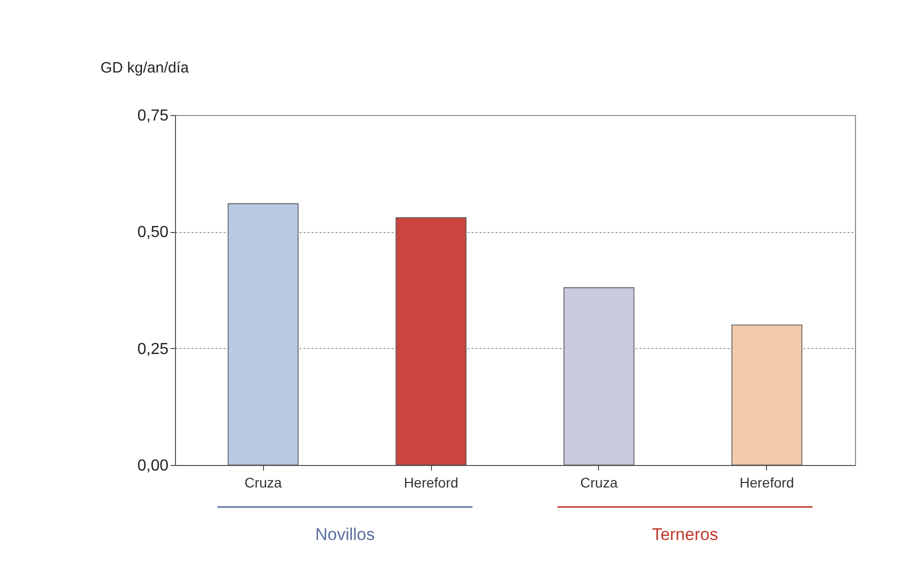  What do you see at coordinates (153, 349) in the screenshot?
I see `y-tick-label: 0,25` at bounding box center [153, 349].